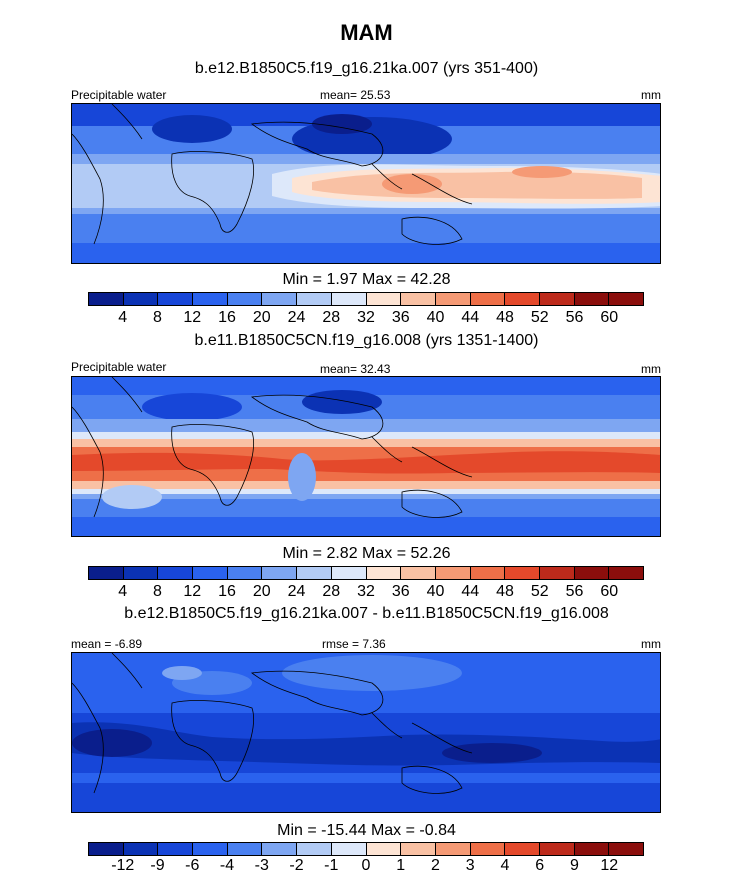 This screenshot has width=733, height=878. What do you see at coordinates (119, 95) in the screenshot?
I see `panel-1-variable-label: Precipitable water` at bounding box center [119, 95].